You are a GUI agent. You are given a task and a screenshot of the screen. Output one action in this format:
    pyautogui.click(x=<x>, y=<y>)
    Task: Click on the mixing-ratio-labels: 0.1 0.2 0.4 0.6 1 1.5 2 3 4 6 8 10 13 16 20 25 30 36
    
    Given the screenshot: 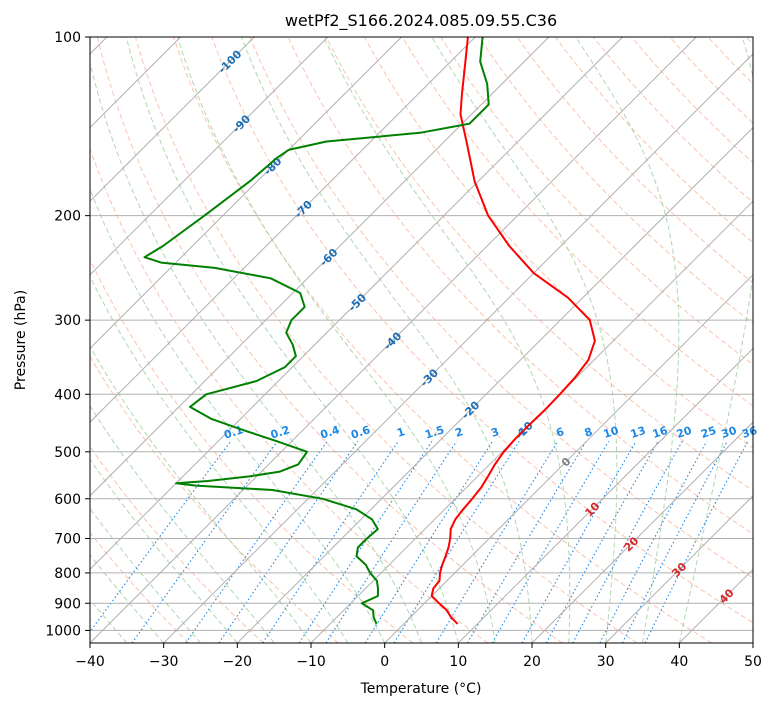 What is the action you would take?
    pyautogui.click(x=490, y=432)
    